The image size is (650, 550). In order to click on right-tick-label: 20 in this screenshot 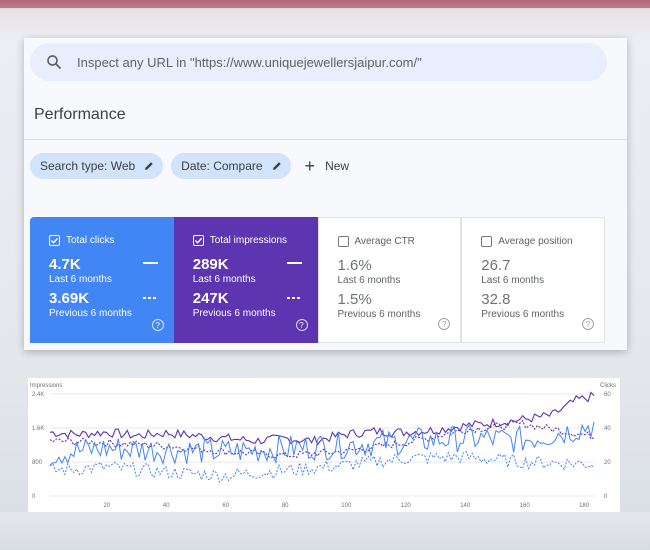, I will do `click(607, 463)`.